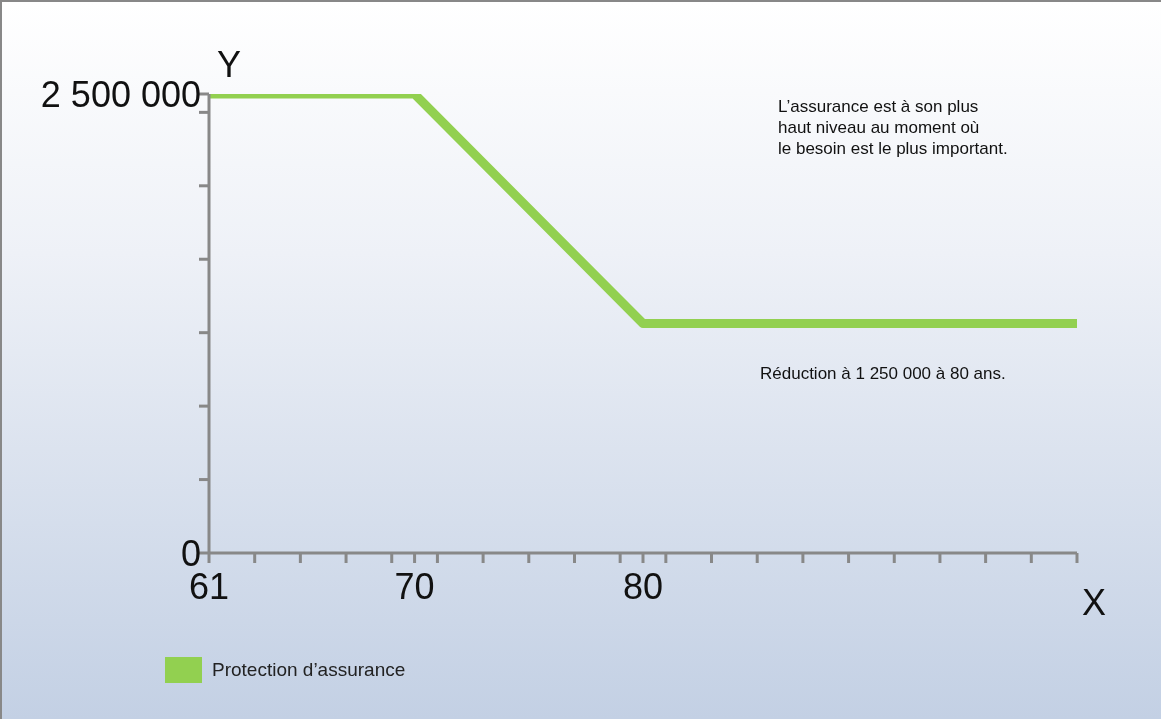  I want to click on x-tick-label: 70, so click(414, 586).